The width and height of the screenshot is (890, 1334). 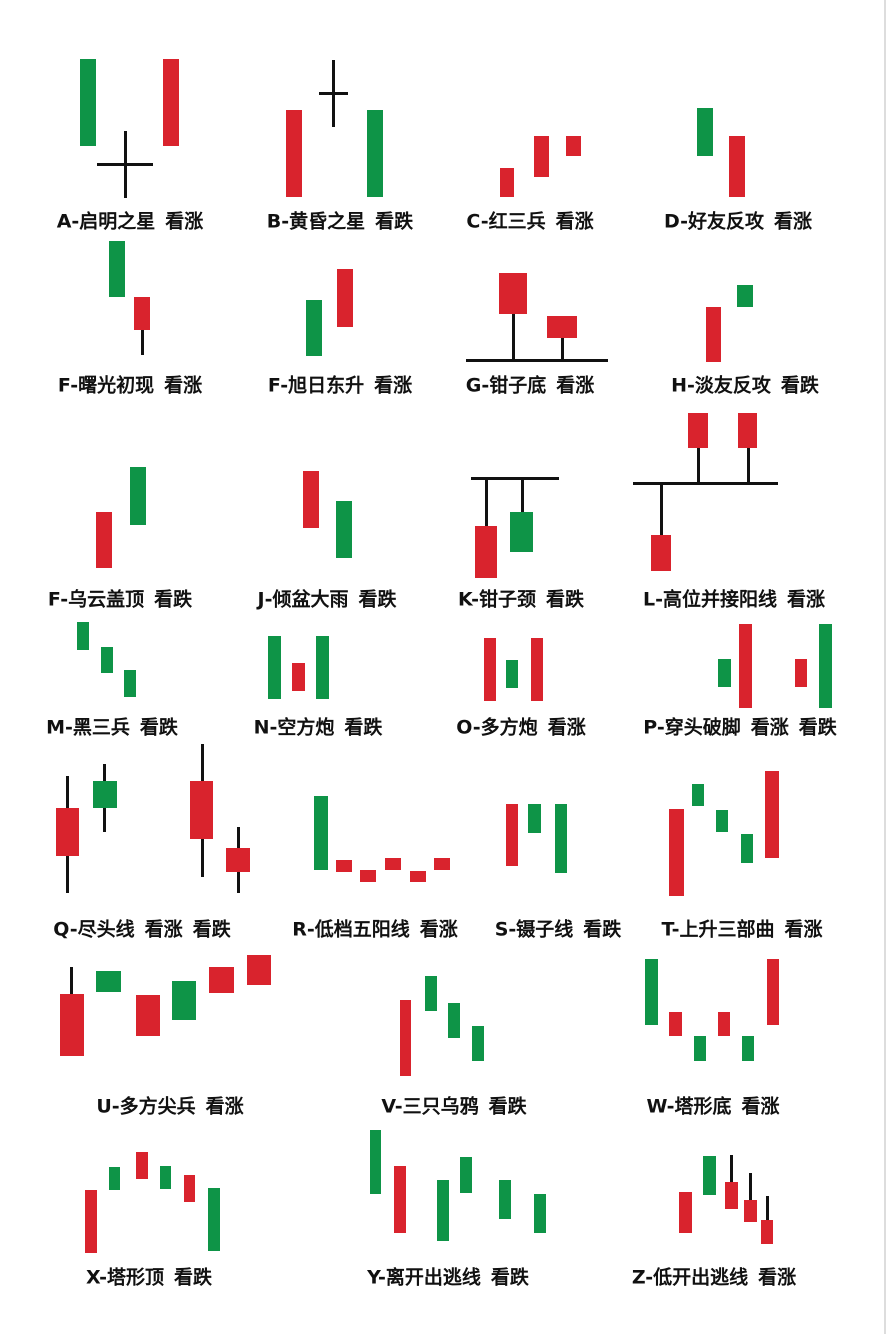 What do you see at coordinates (885, 667) in the screenshot?
I see `right-border` at bounding box center [885, 667].